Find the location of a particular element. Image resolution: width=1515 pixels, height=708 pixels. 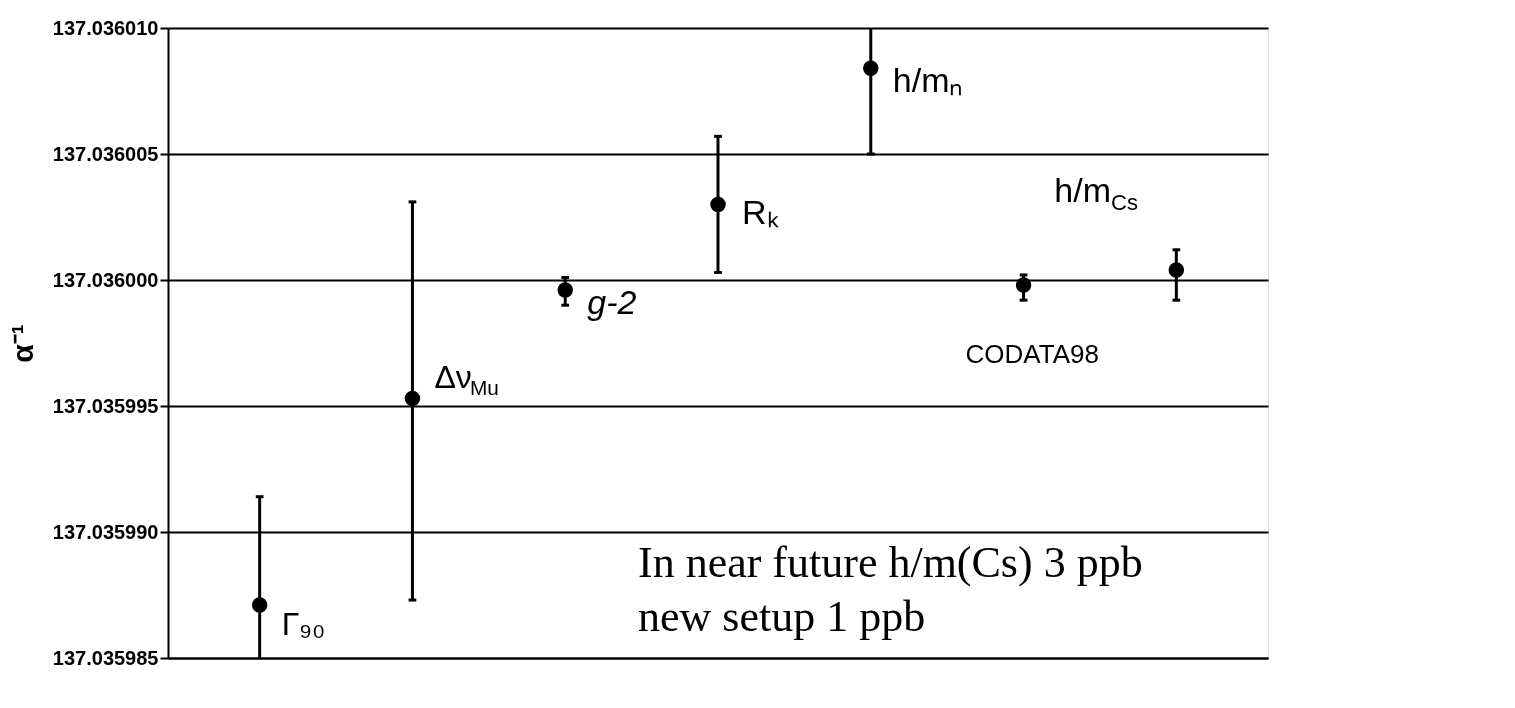

y-tick-label: 137.036005 is located at coordinates (105, 153).